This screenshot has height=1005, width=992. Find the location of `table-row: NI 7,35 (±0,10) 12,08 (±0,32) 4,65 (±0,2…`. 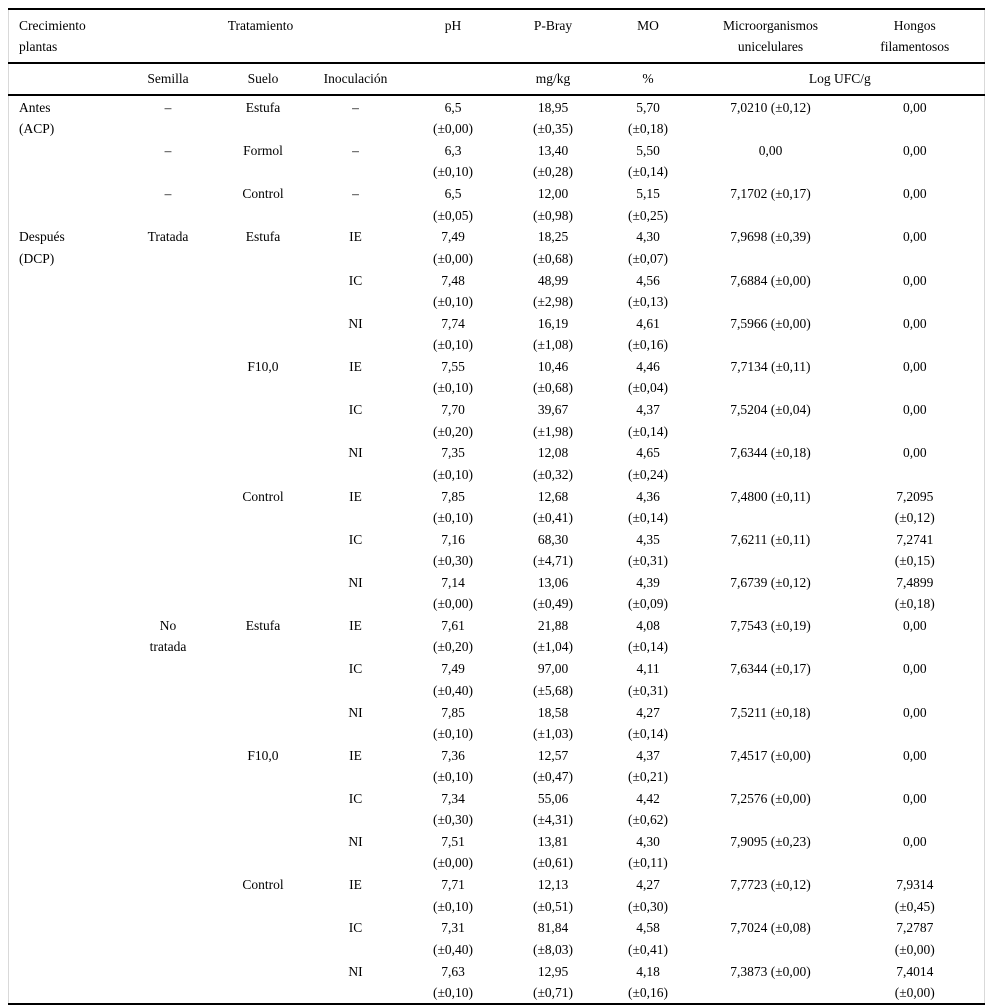

table-row: NI 7,35 (±0,10) 12,08 (±0,32) 4,65 (±0,2… is located at coordinates (497, 463).